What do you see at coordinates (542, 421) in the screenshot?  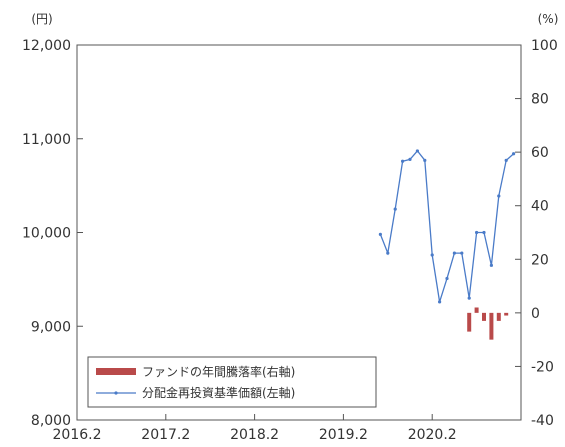 I see `right-tick-label: -40` at bounding box center [542, 421].